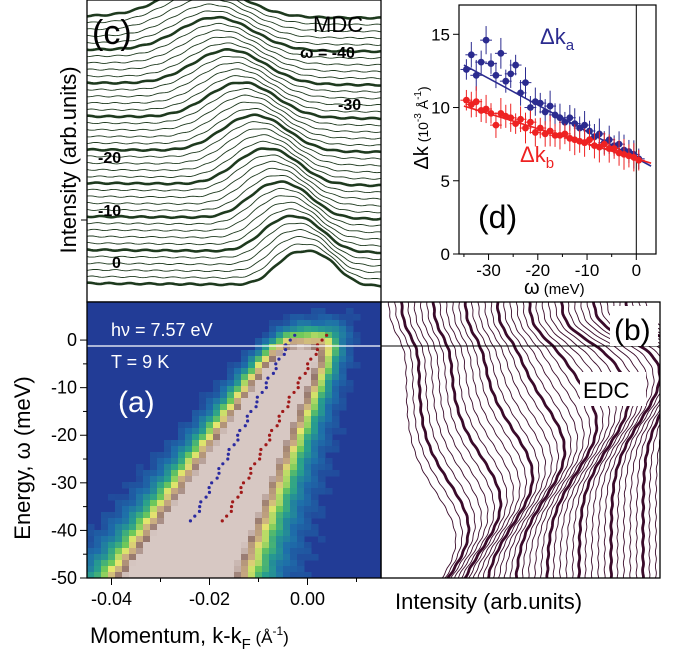  What do you see at coordinates (423, 88) in the screenshot?
I see `panel-d-ylabel-close: )` at bounding box center [423, 88].